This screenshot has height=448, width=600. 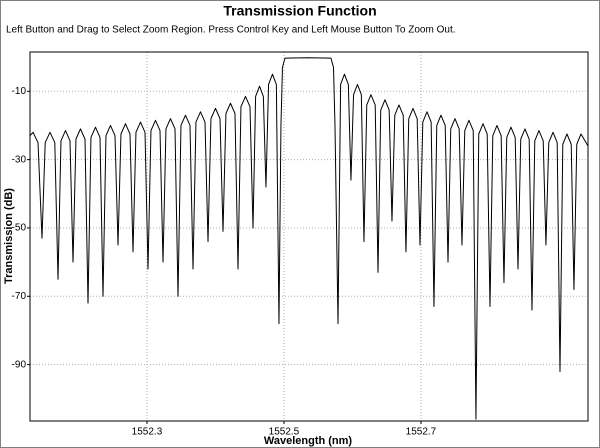 I want to click on y-axis-label: Transmission (dB), so click(x=9, y=236).